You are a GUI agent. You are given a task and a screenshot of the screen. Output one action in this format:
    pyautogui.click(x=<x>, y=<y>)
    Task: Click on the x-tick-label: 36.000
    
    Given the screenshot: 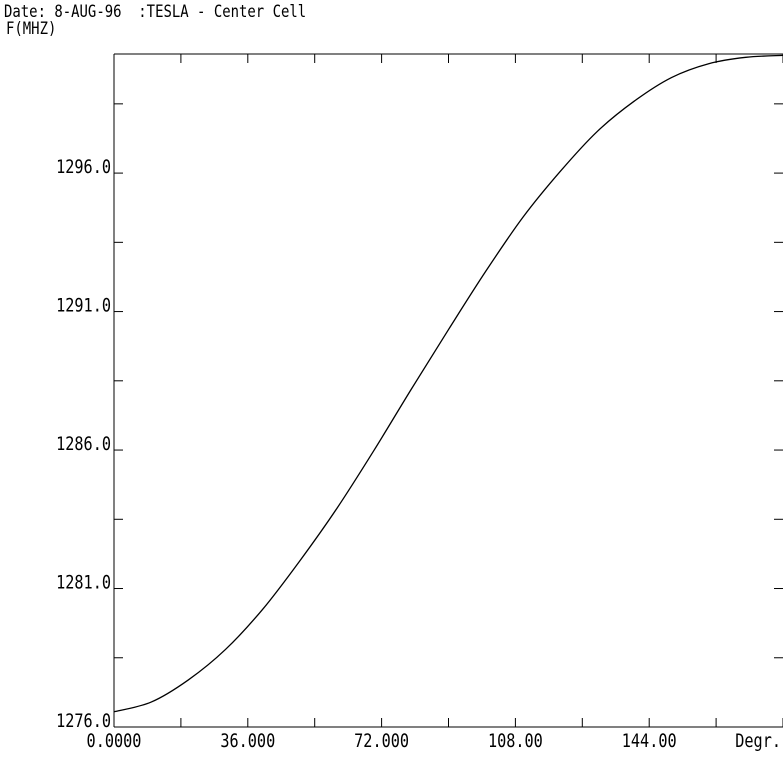 What is the action you would take?
    pyautogui.click(x=247, y=741)
    